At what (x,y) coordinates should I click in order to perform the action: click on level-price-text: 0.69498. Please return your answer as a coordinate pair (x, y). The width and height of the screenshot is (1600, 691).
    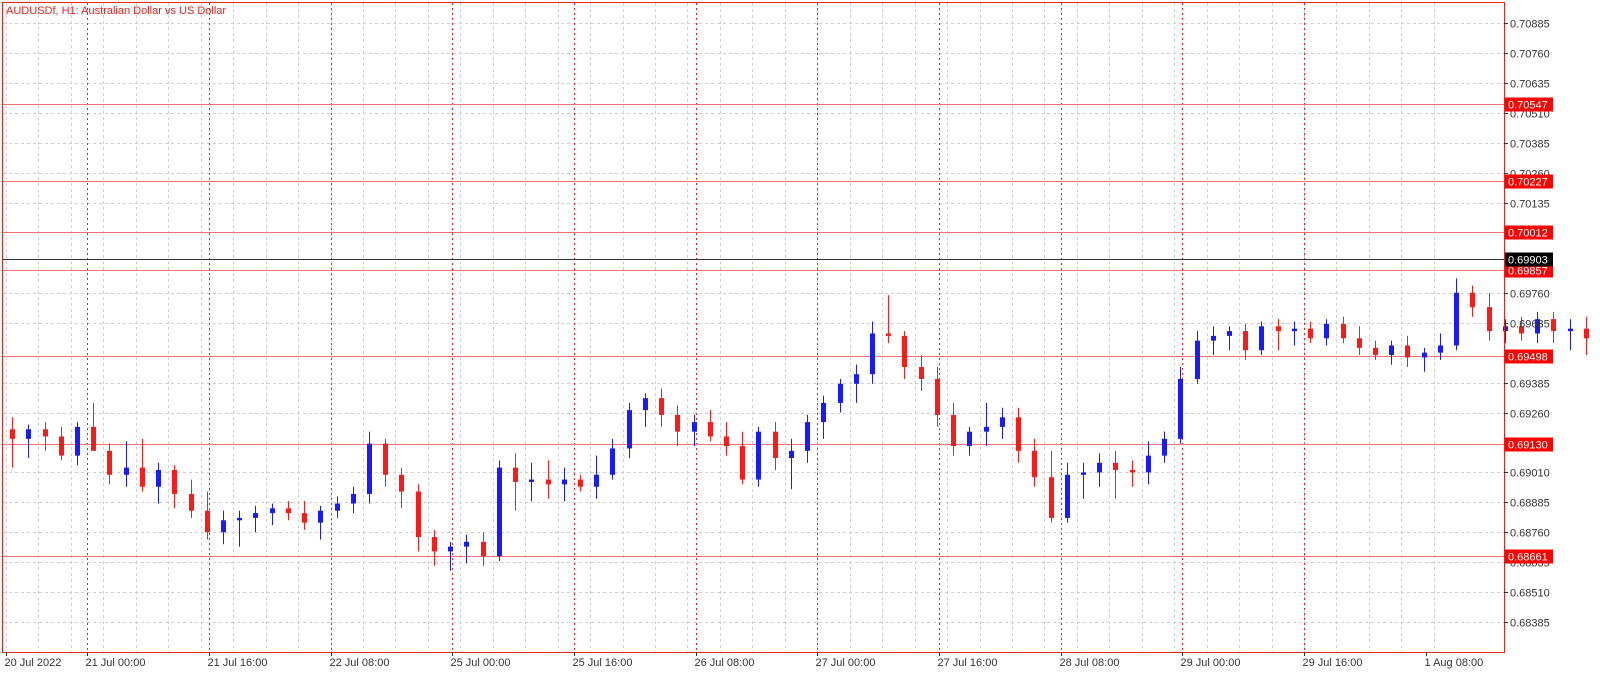
    Looking at the image, I should click on (1528, 358).